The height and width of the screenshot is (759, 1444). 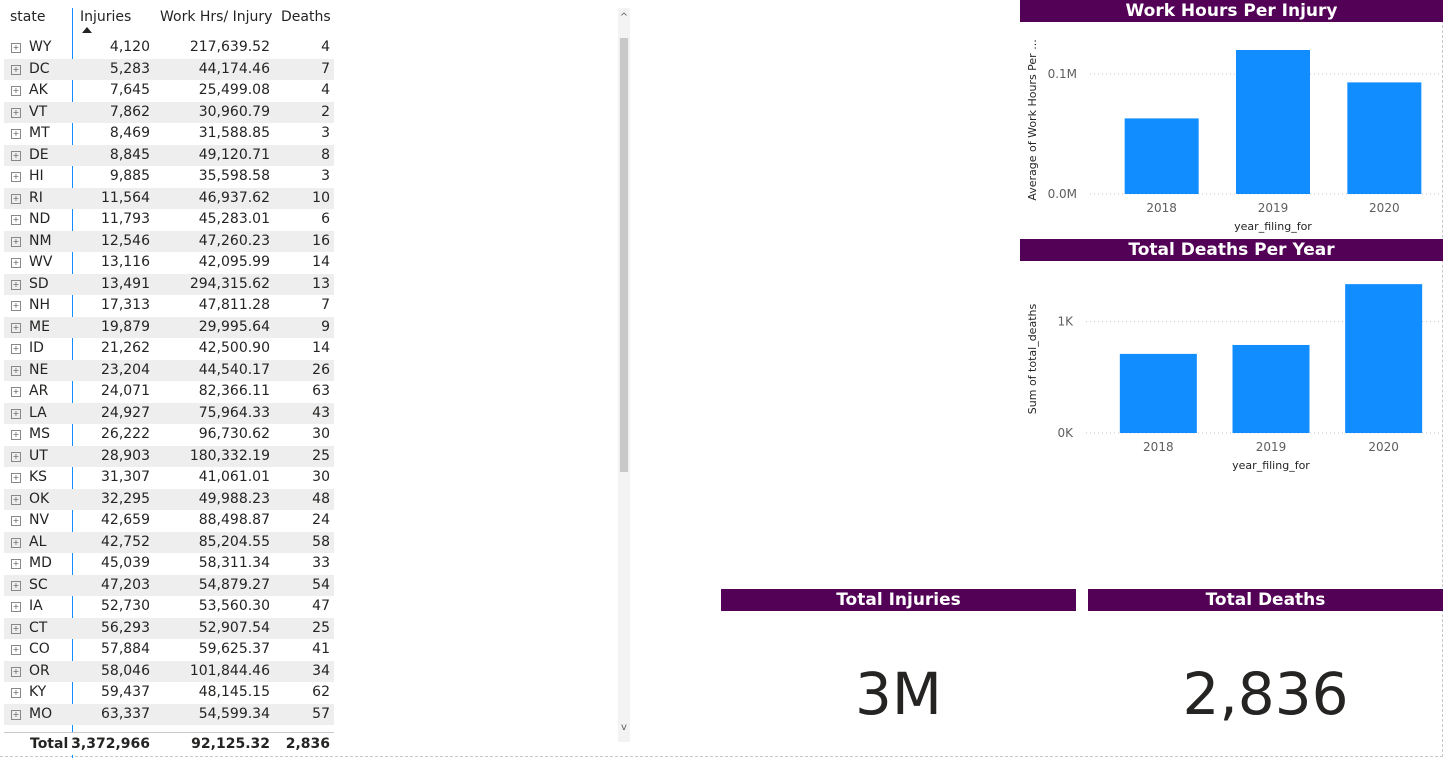 I want to click on table-row: + KY 59,437 48,145.15 62, so click(x=169, y=693).